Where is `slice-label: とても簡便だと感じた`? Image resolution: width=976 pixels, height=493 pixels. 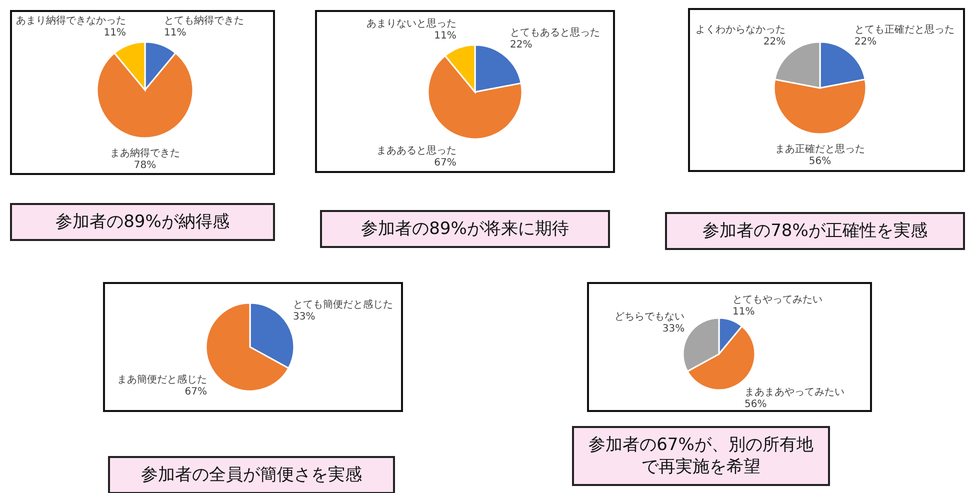
slice-label: とても簡便だと感じた is located at coordinates (343, 304).